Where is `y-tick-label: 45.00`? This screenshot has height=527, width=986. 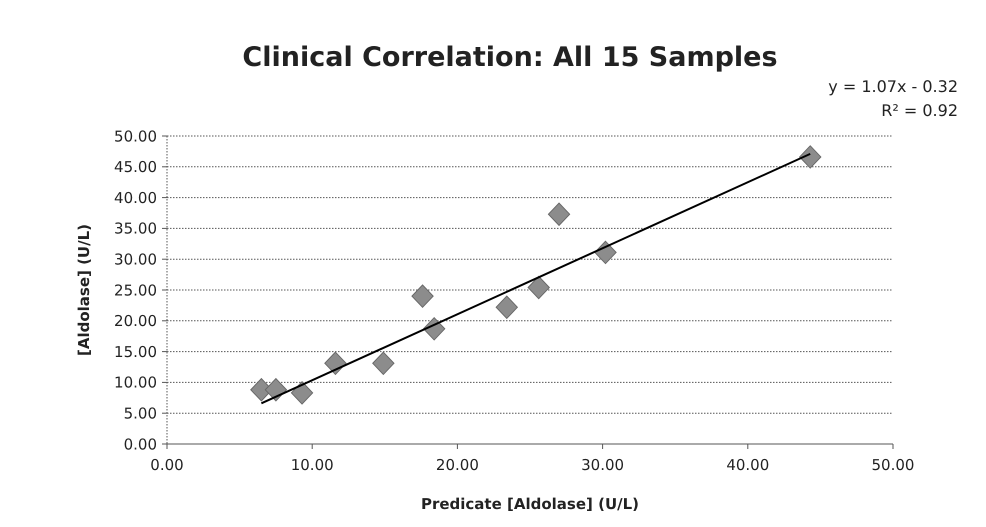 y-tick-label: 45.00 is located at coordinates (135, 167).